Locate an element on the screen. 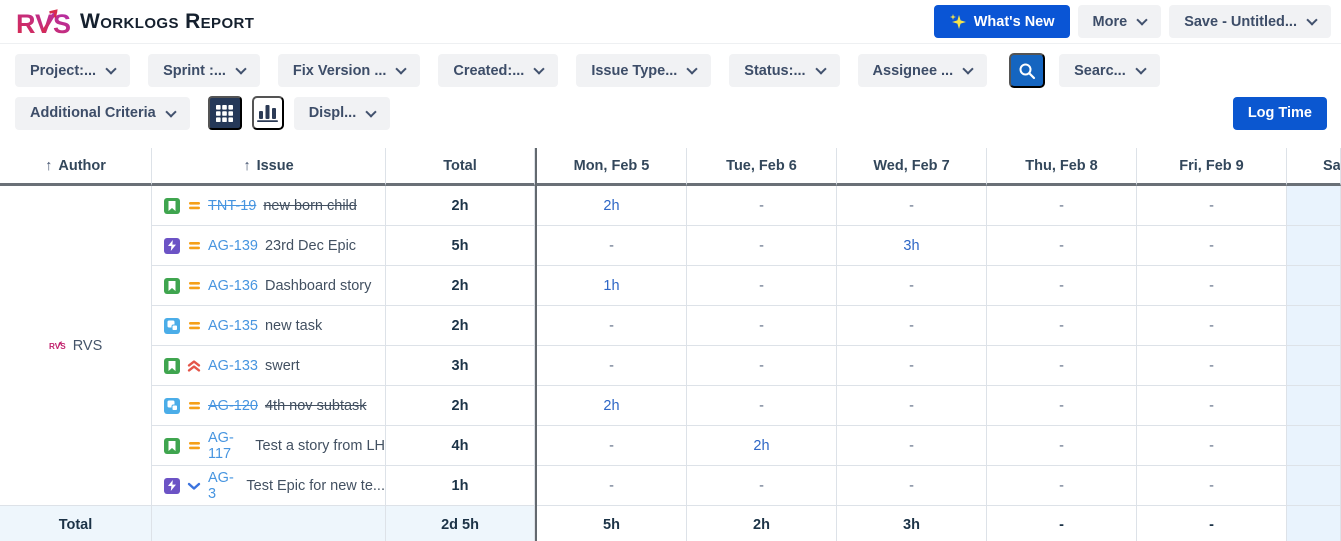 The width and height of the screenshot is (1341, 541). totals-label: Total is located at coordinates (75, 524).